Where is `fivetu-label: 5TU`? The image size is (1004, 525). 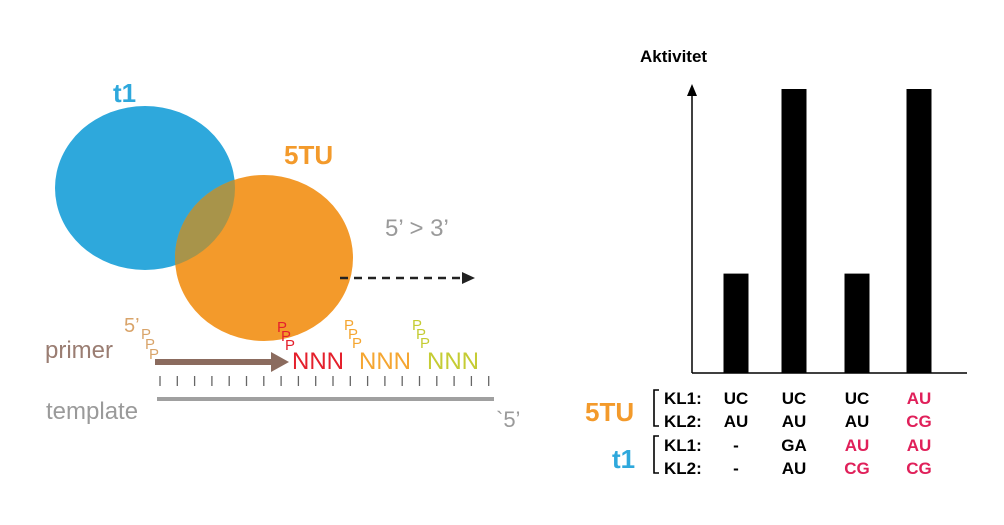
fivetu-label: 5TU is located at coordinates (308, 155).